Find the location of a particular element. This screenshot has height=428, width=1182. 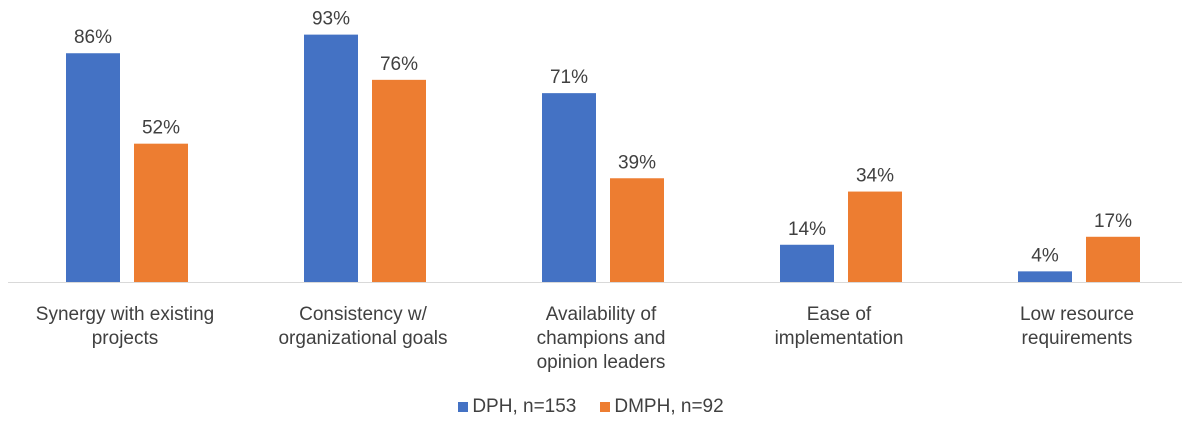

data-label-dph-2: 71% is located at coordinates (569, 77).